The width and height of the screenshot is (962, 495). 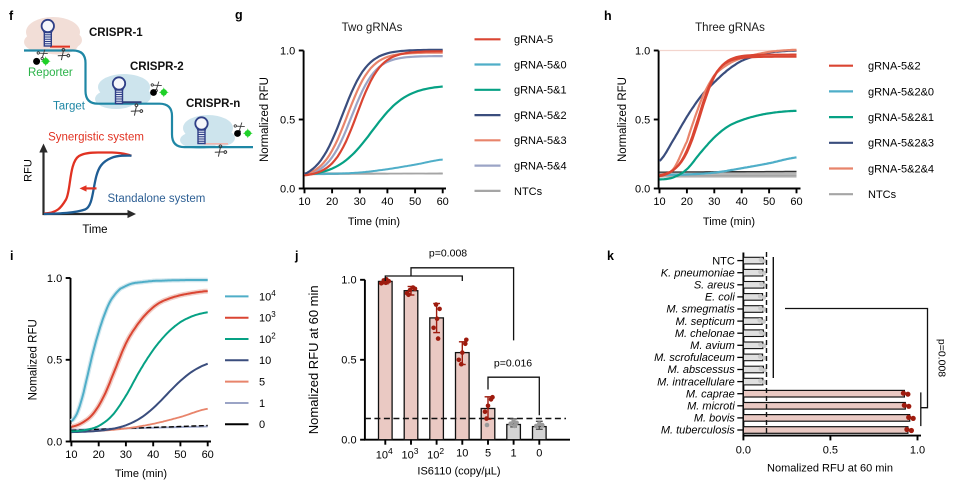 I want to click on svg-text: gRNA-5&2&3, so click(x=901, y=144).